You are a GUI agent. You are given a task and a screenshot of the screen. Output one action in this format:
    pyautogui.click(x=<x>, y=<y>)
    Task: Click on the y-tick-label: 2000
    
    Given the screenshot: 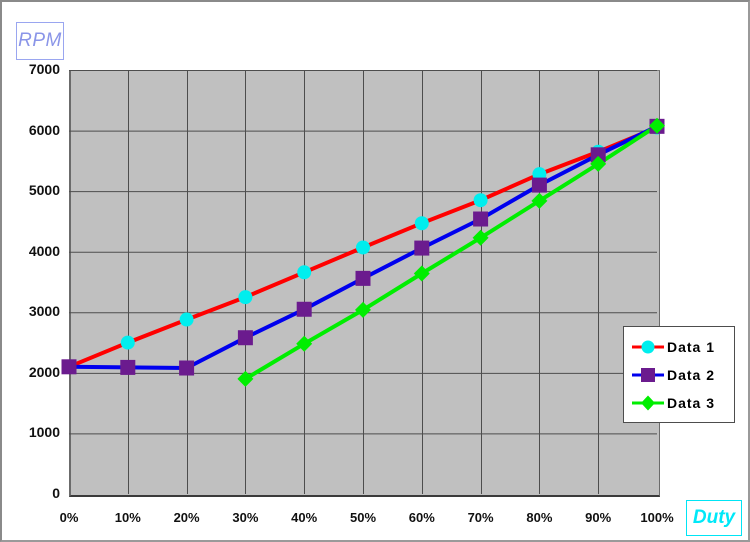 What is the action you would take?
    pyautogui.click(x=44, y=371)
    